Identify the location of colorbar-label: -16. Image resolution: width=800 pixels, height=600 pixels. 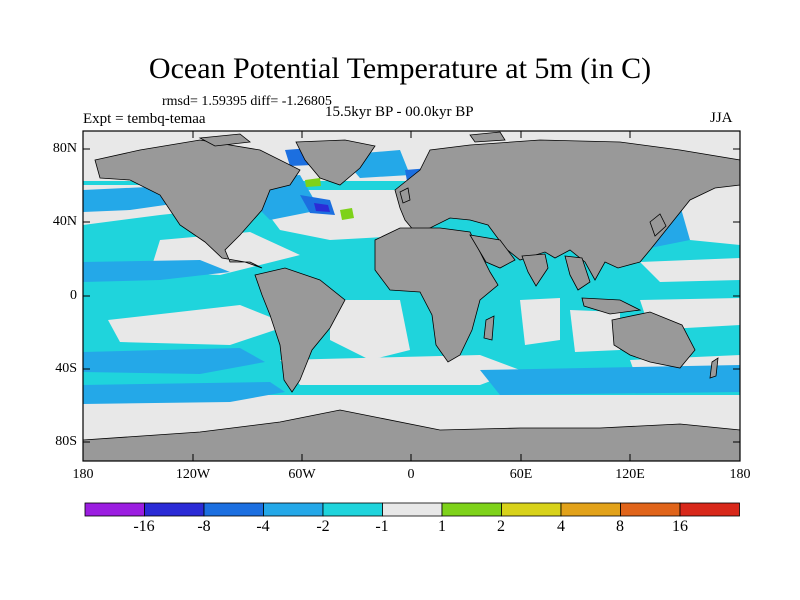
(144, 526).